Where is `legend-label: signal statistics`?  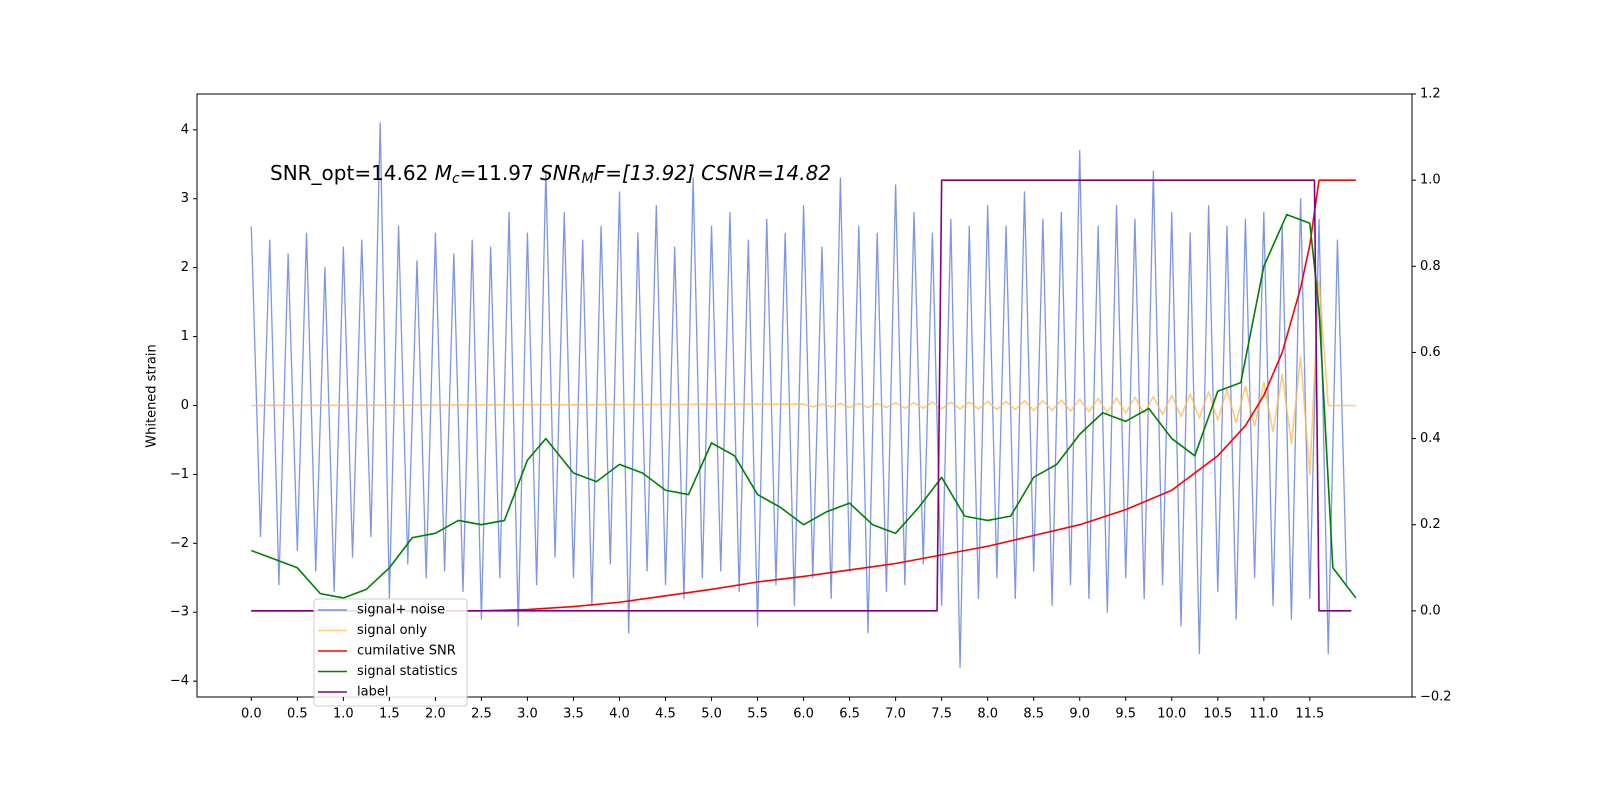 legend-label: signal statistics is located at coordinates (407, 671).